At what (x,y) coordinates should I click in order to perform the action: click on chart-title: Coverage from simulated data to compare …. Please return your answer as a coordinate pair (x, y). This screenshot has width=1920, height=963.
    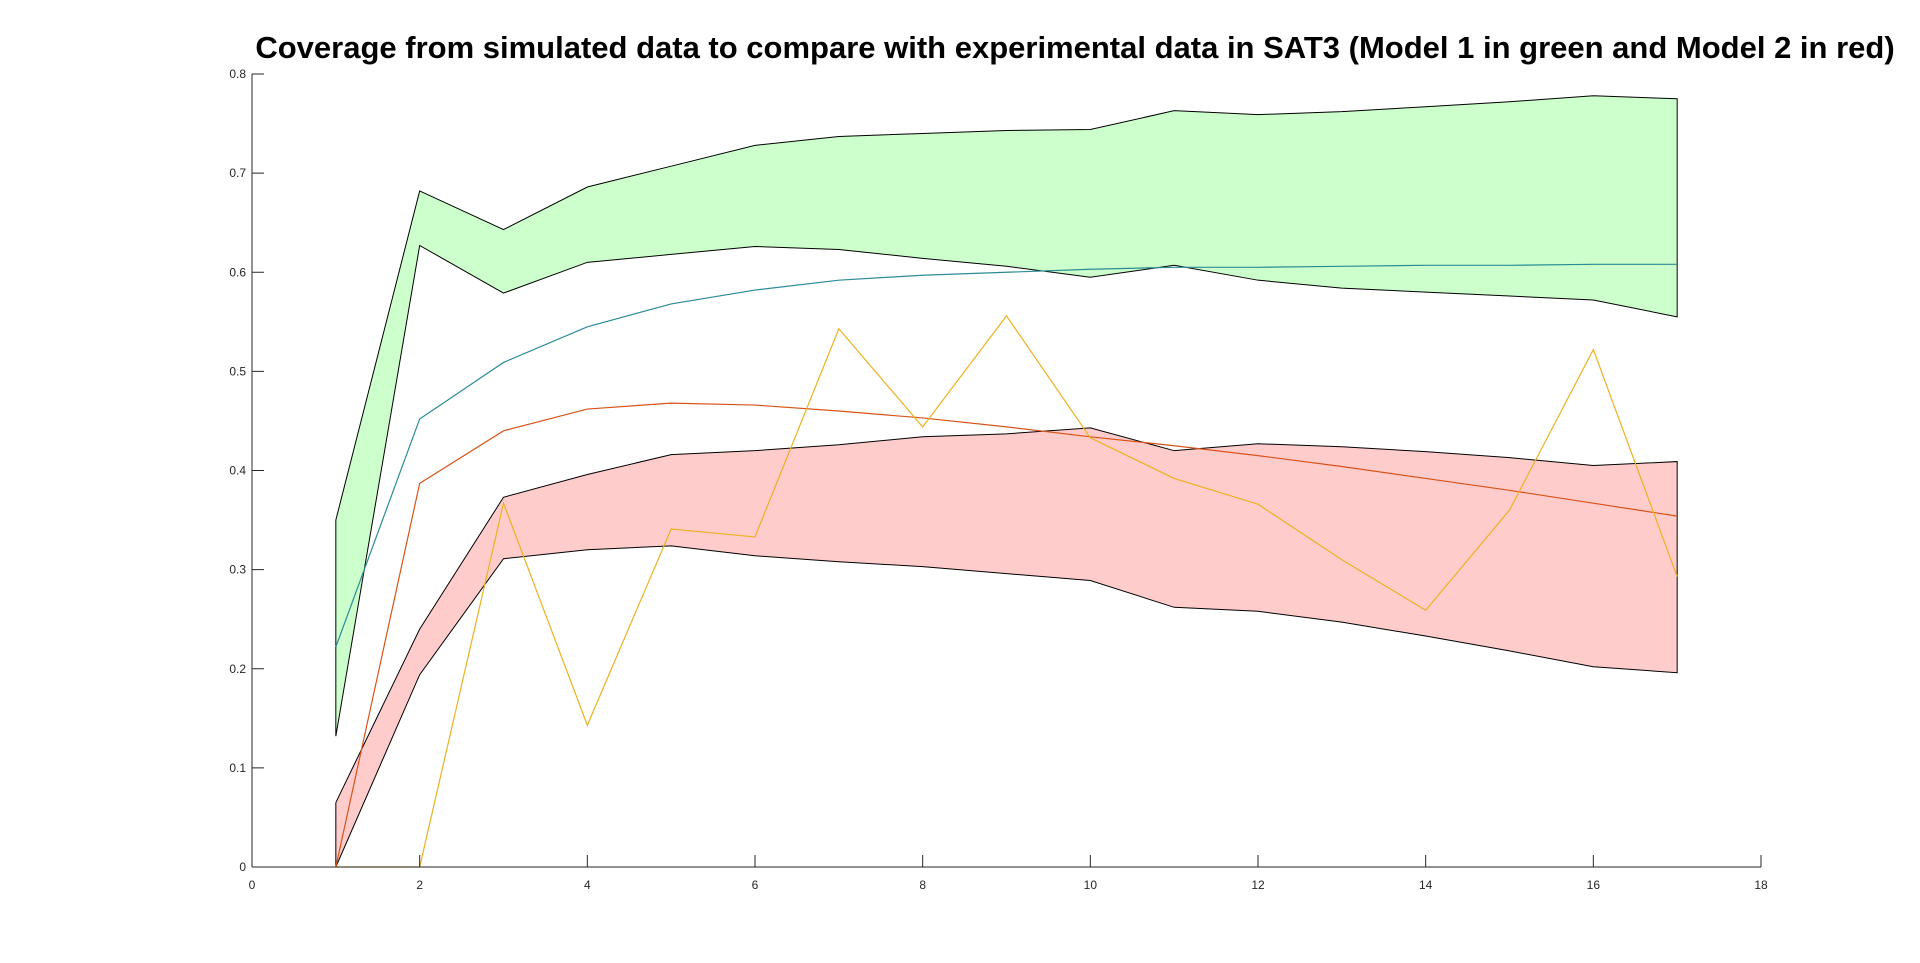
    Looking at the image, I should click on (1075, 47).